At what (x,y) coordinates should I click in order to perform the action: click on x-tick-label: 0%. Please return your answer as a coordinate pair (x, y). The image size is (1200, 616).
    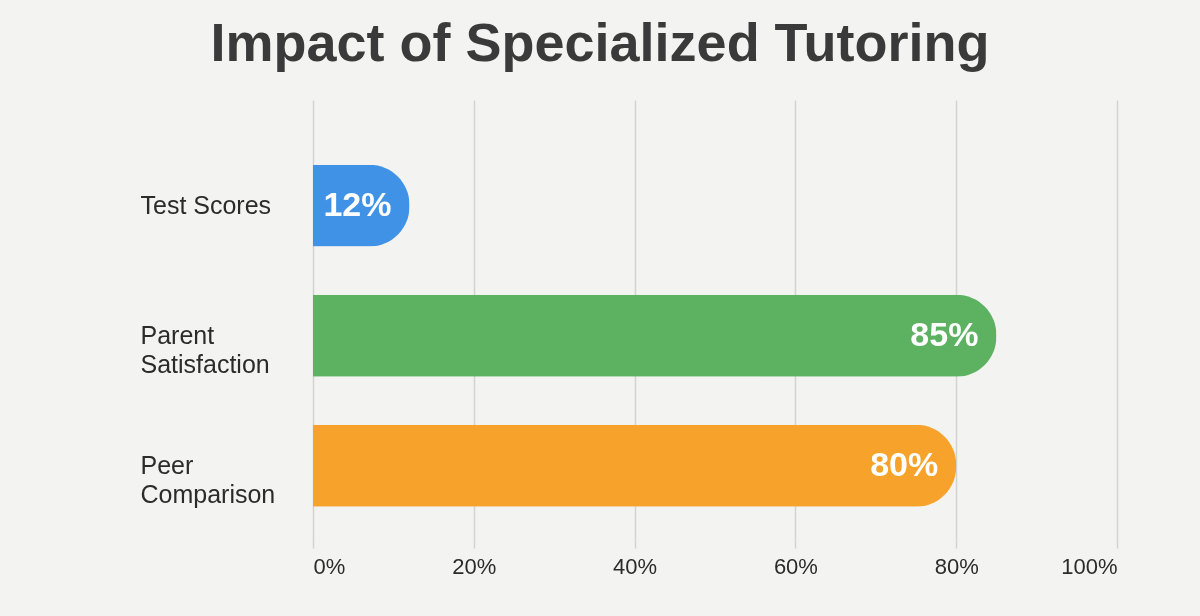
    Looking at the image, I should click on (329, 566).